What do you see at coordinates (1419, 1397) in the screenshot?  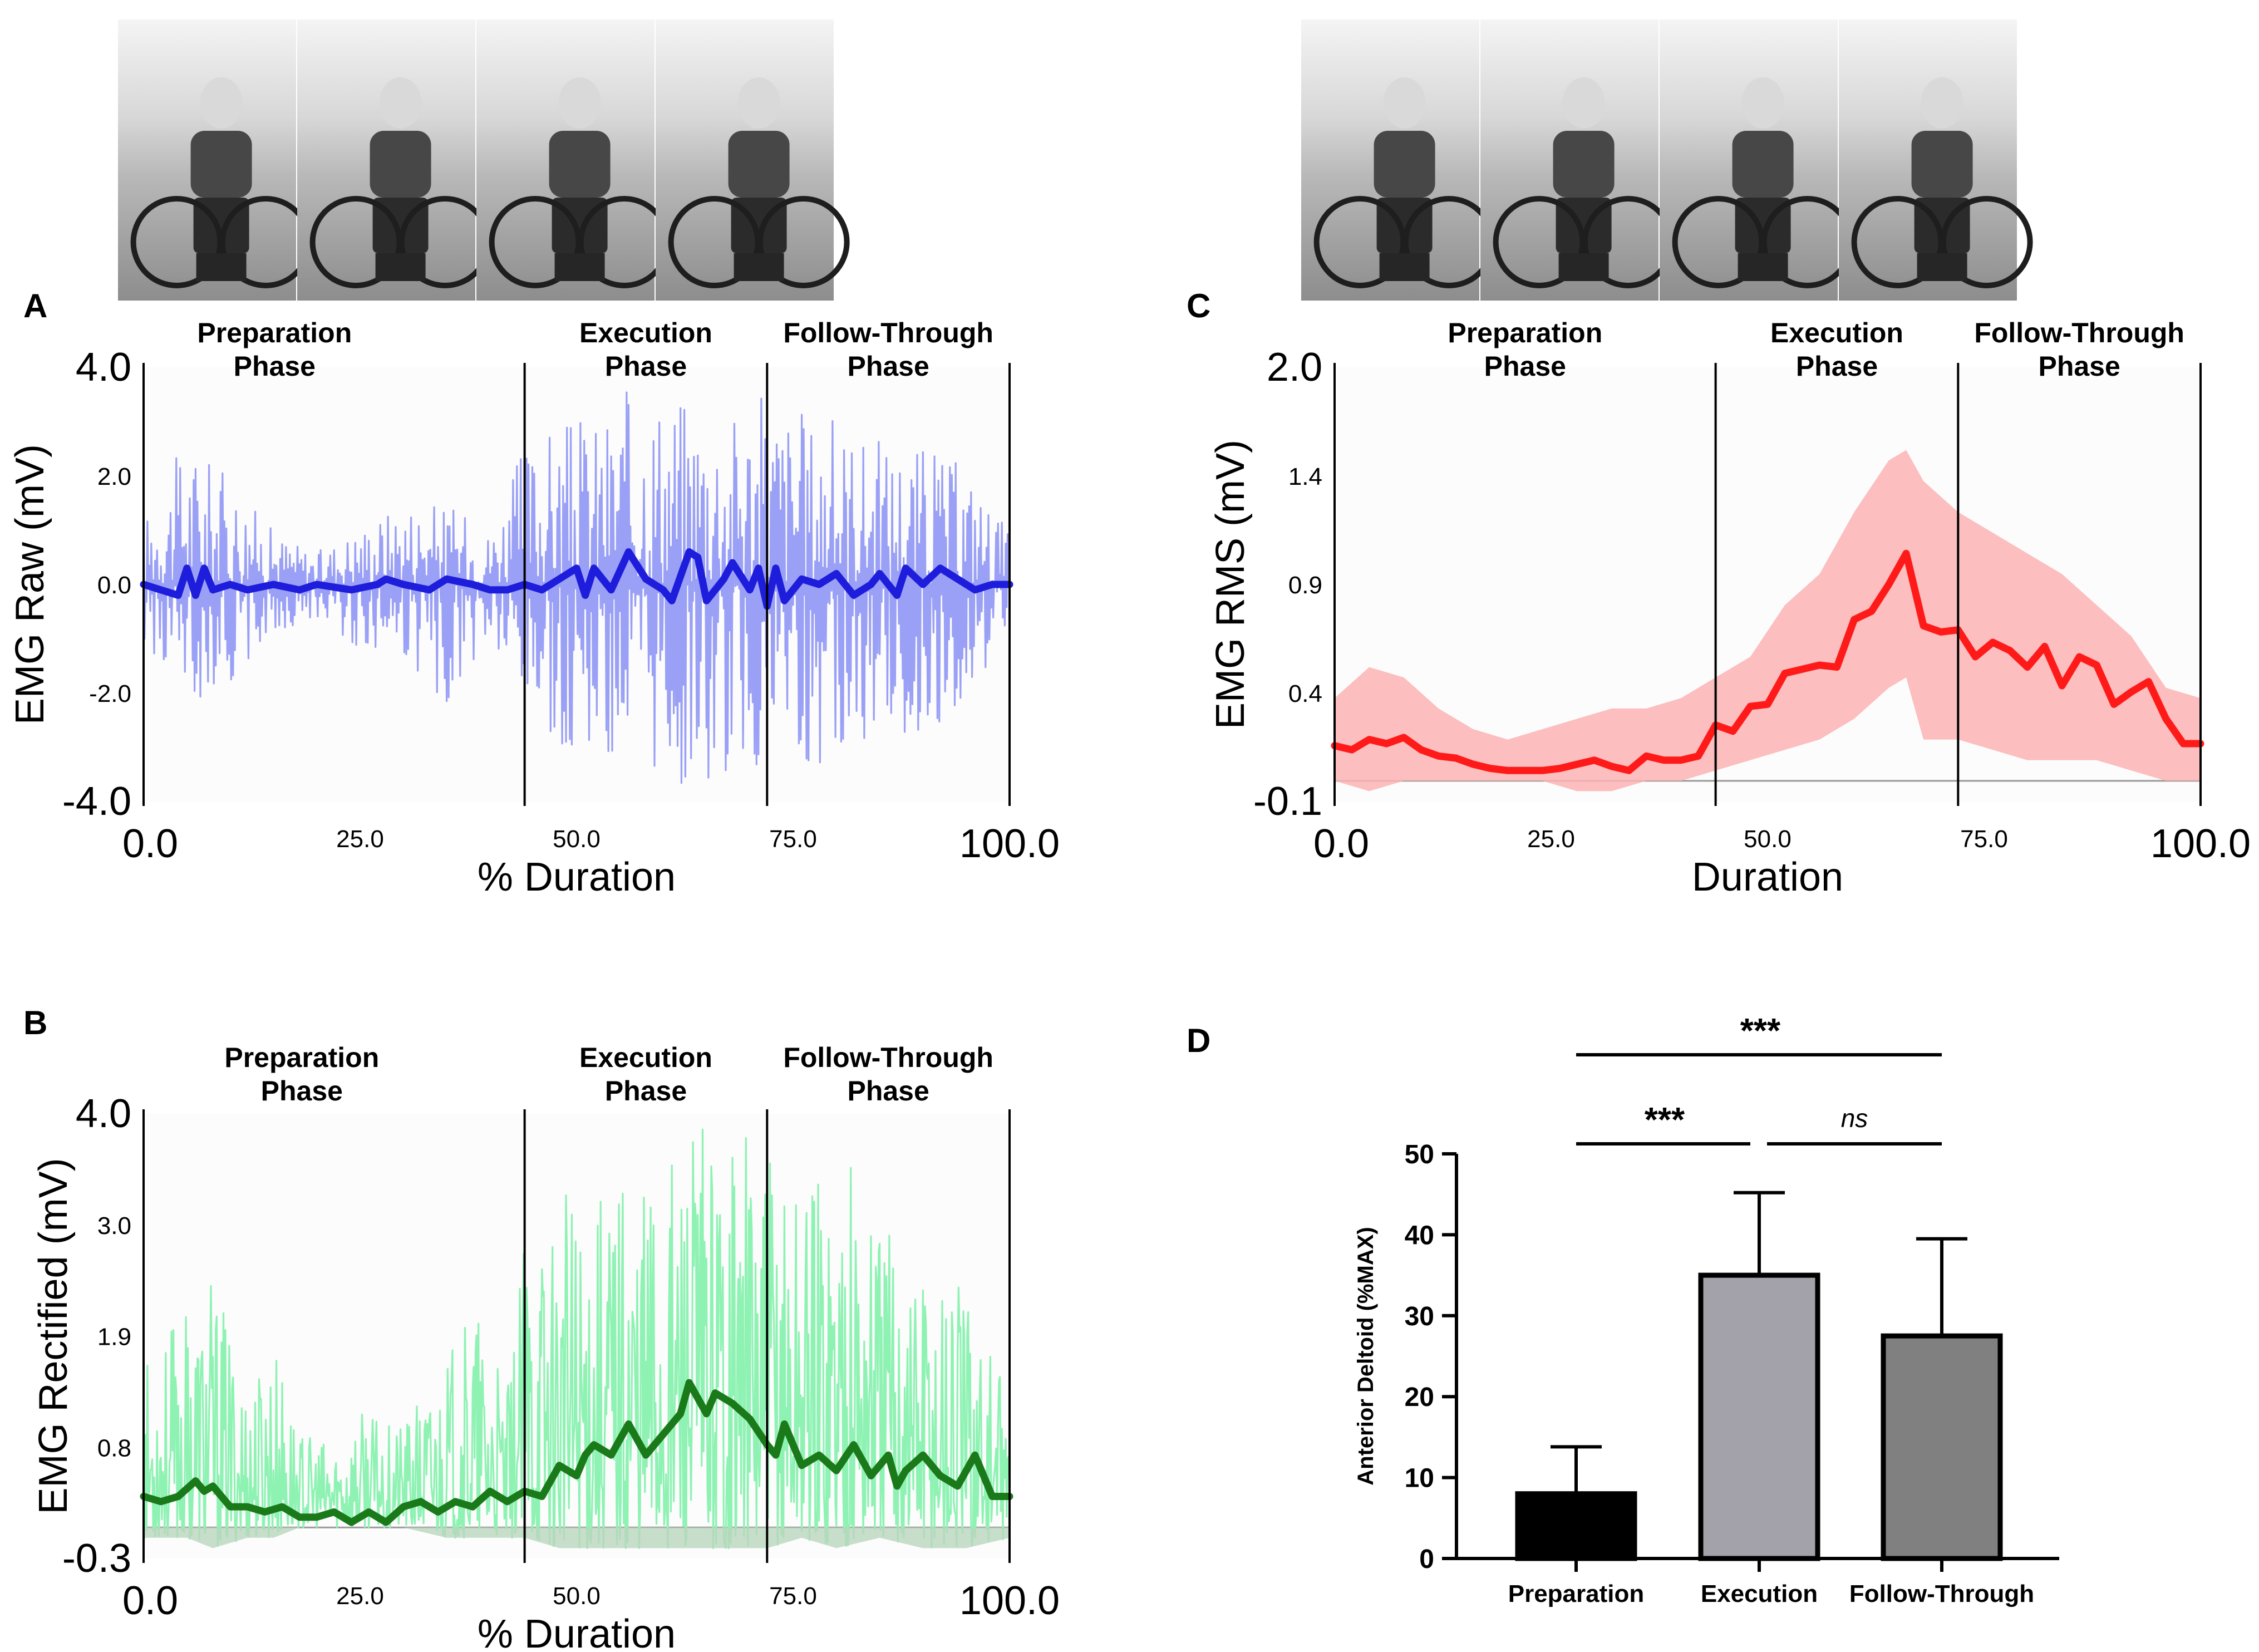 I see `y-tick-label: 20` at bounding box center [1419, 1397].